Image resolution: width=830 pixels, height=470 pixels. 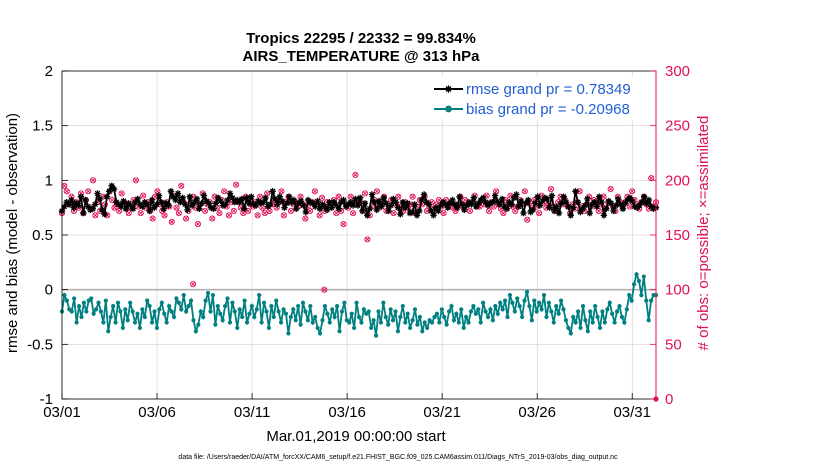 I want to click on x-tick-label: 03/06, so click(x=157, y=412).